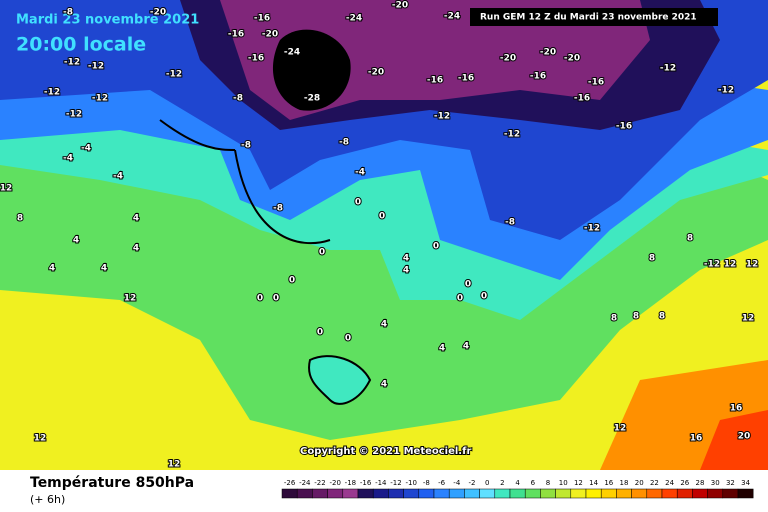 The image size is (768, 512). I want to click on legend-value: 14, so click(593, 483).